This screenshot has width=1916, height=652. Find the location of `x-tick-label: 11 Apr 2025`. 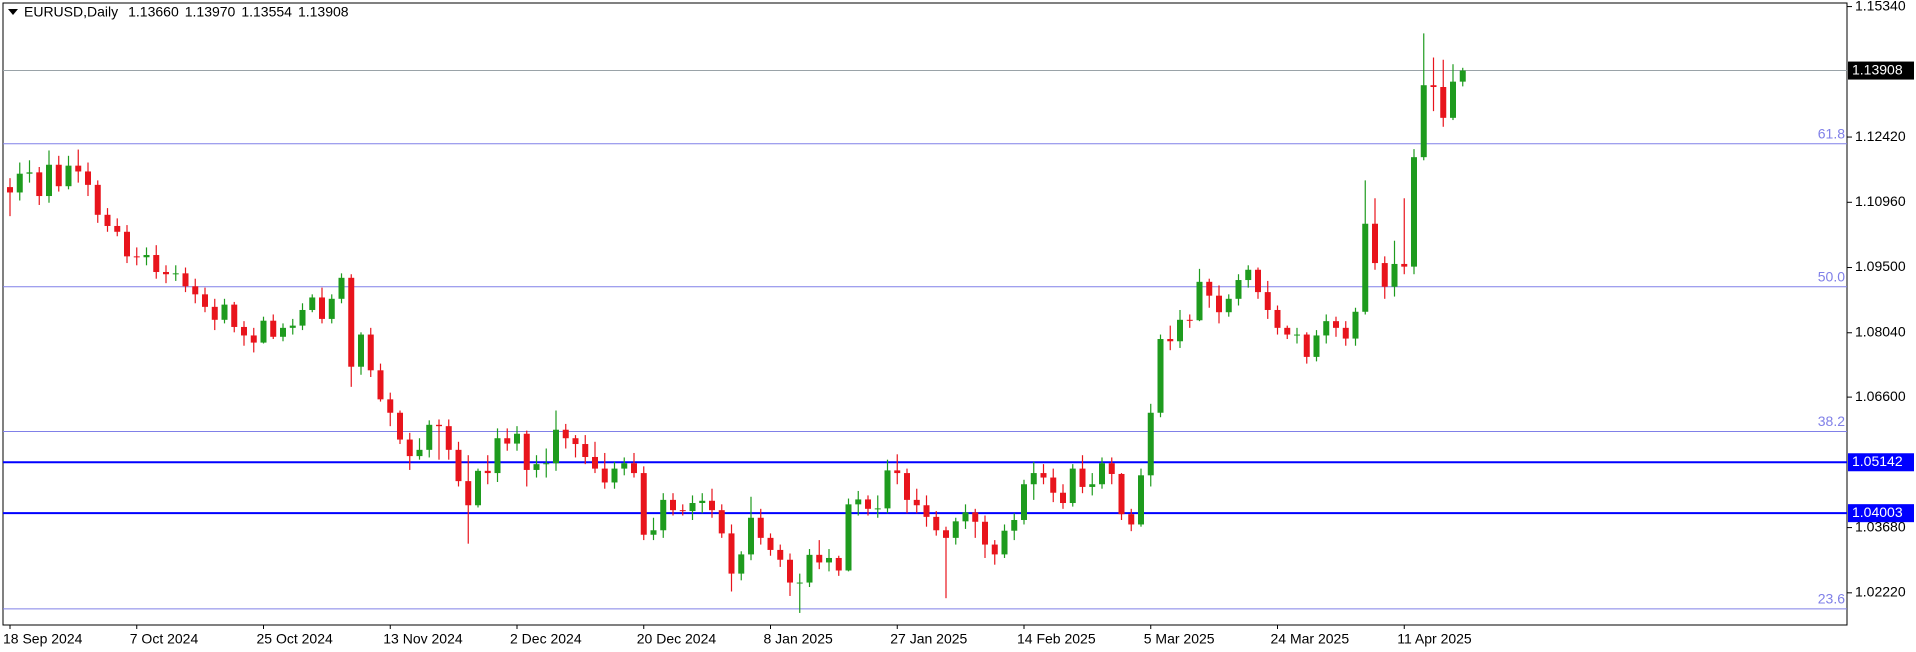

x-tick-label: 11 Apr 2025 is located at coordinates (1434, 639).